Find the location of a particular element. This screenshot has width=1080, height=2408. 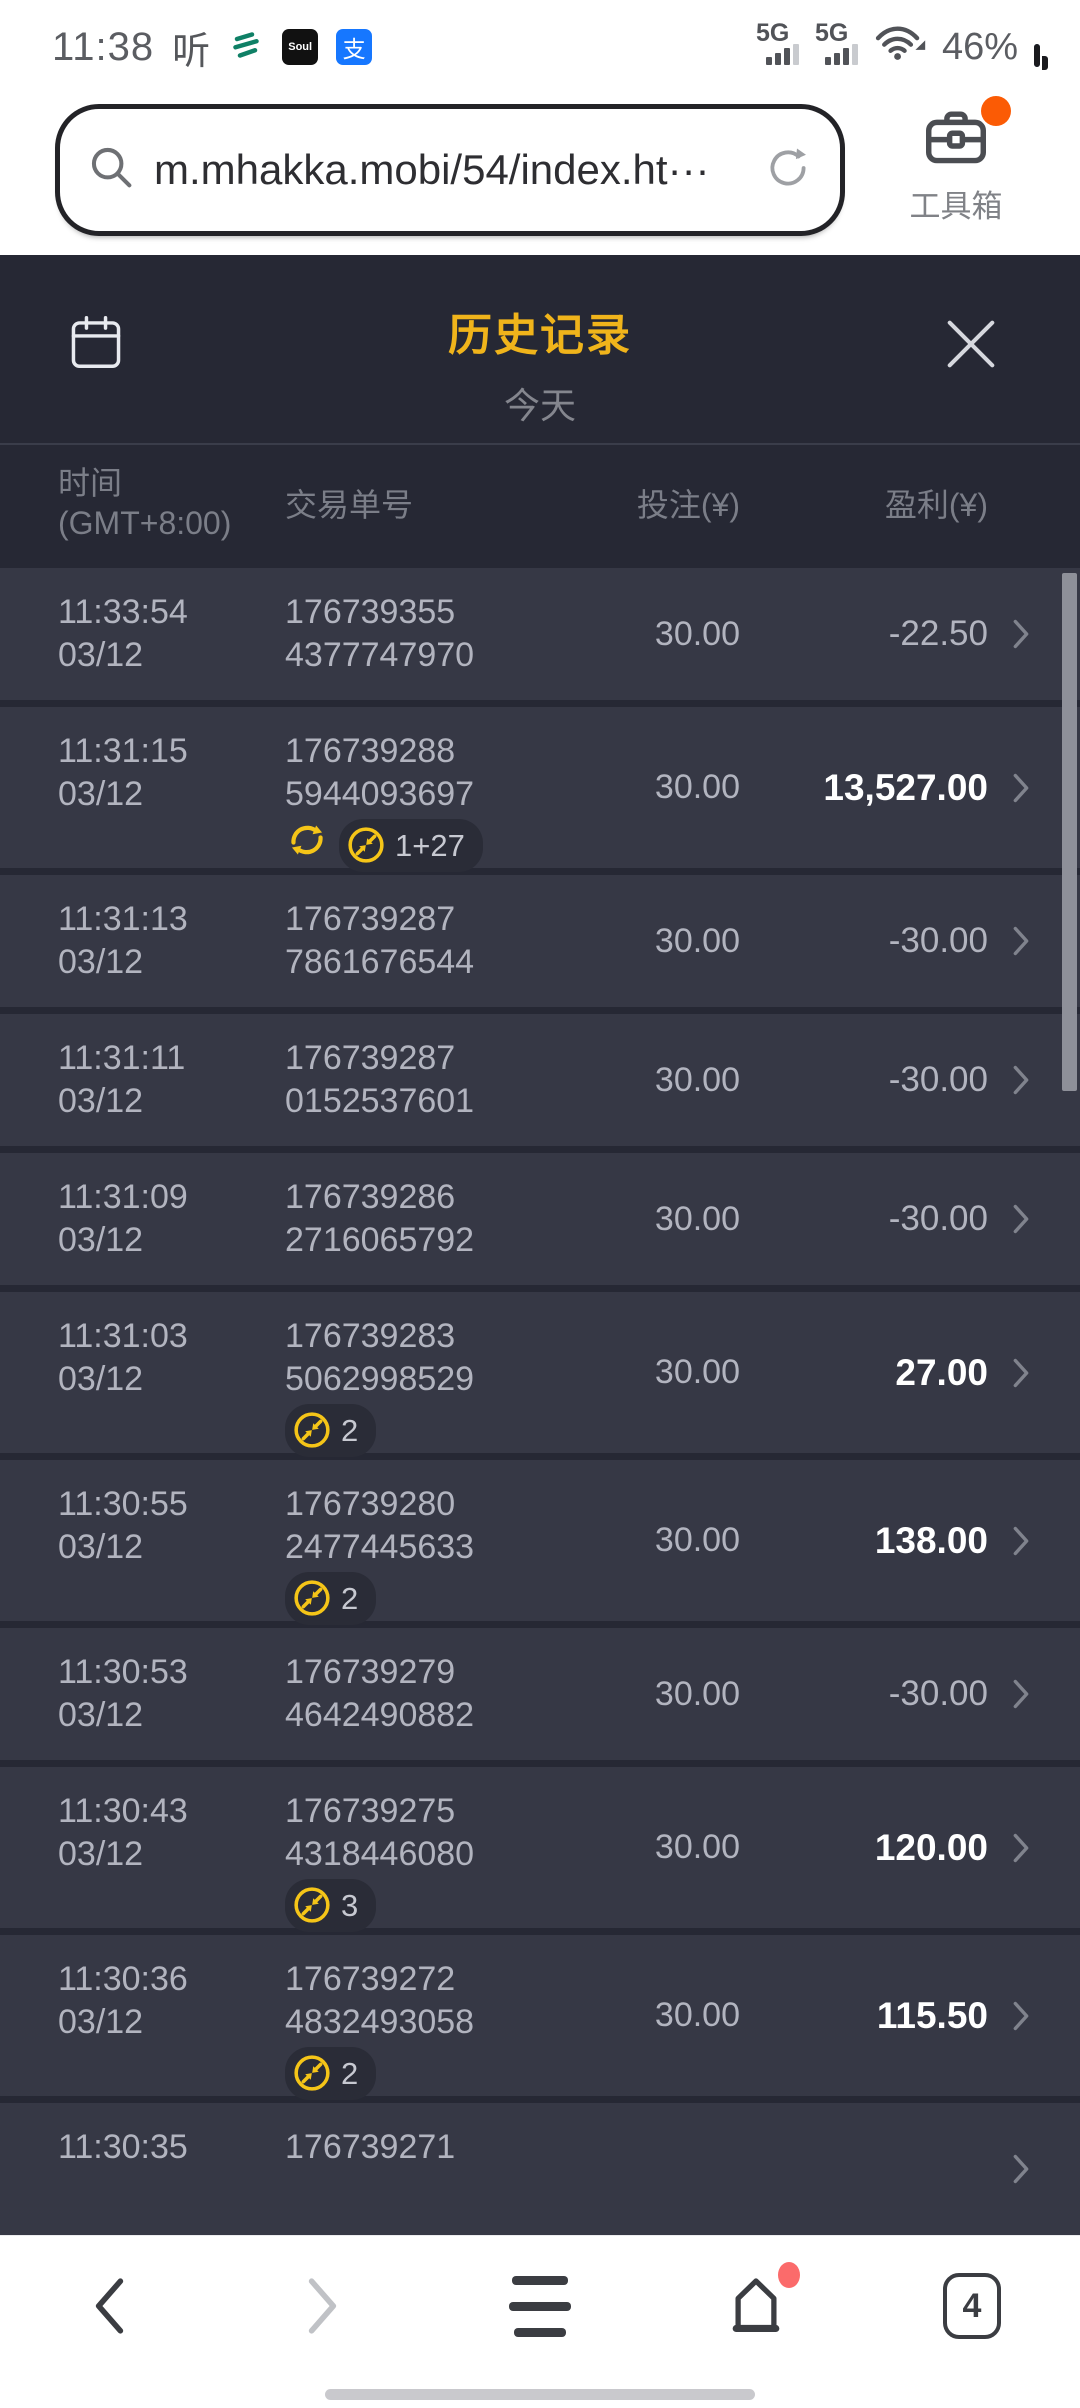

badge-line: 3 is located at coordinates (445, 1905).